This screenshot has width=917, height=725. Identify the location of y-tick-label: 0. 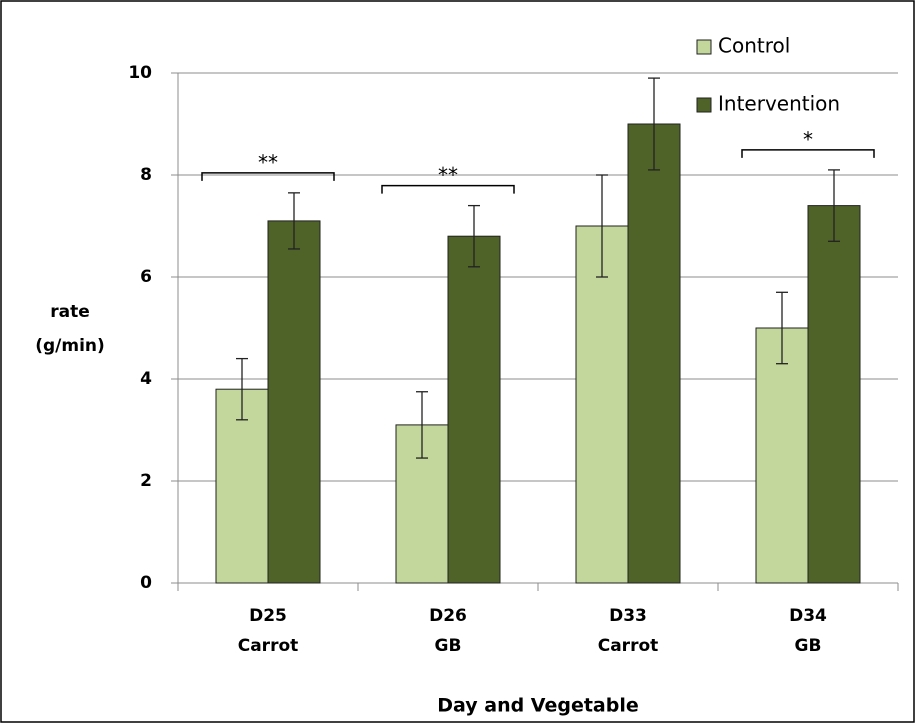
(146, 583).